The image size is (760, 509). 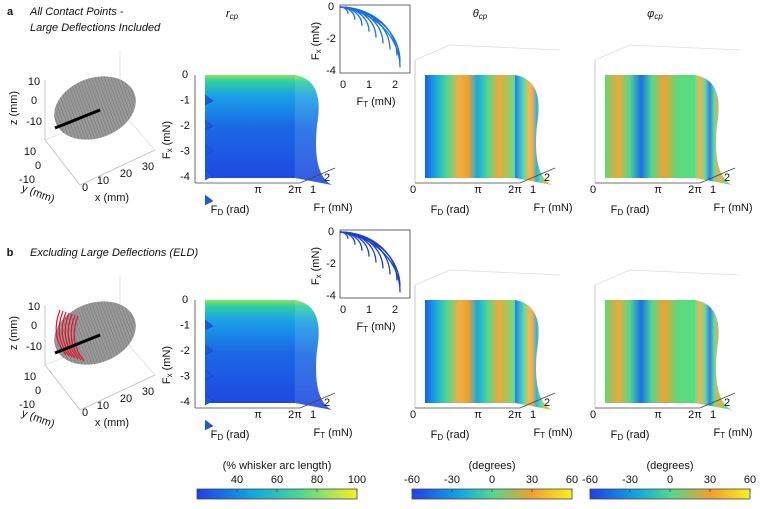 What do you see at coordinates (167, 133) in the screenshot?
I see `fx-axis-label-unit: (mN)` at bounding box center [167, 133].